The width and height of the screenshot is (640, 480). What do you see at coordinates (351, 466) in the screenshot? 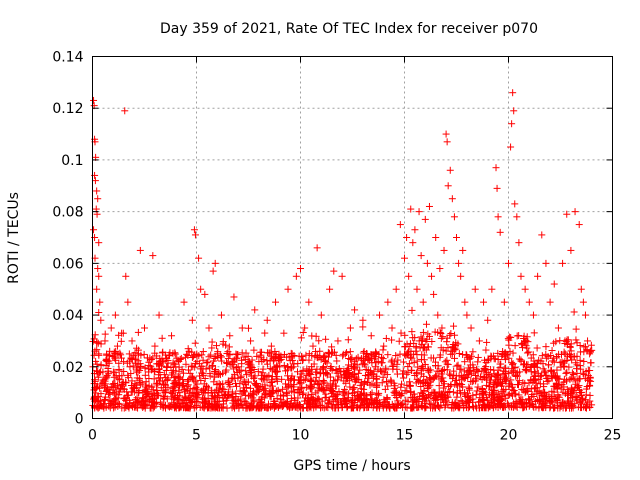
I see `x-axis-label: GPS time / hours` at bounding box center [351, 466].